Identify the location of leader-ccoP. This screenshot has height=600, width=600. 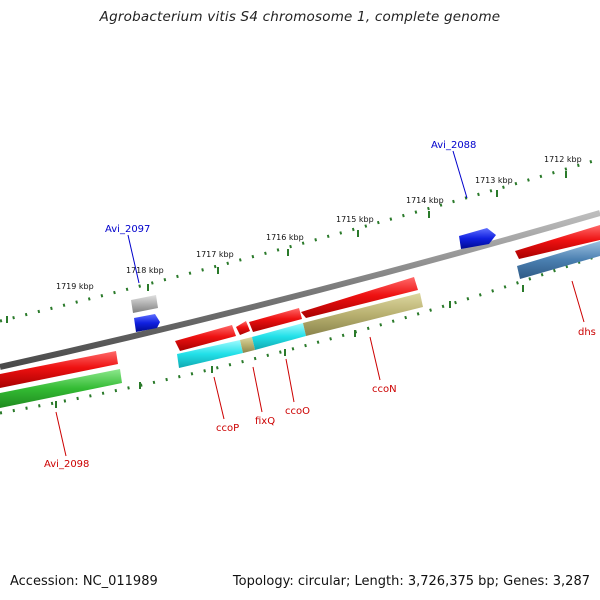
(219, 398).